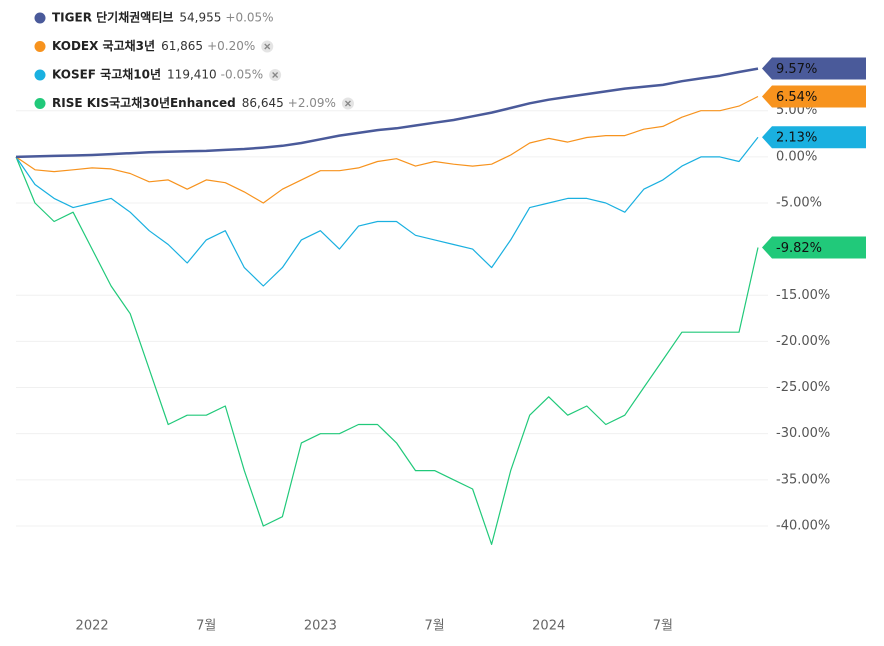 Image resolution: width=884 pixels, height=646 pixels. Describe the element at coordinates (249, 18) in the screenshot. I see `legend-change: +0.05%` at that location.